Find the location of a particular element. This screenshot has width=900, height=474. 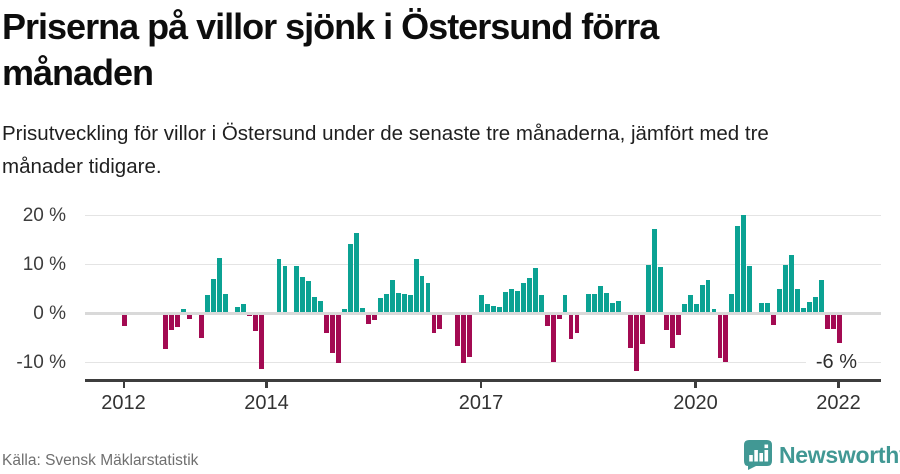

y-axis-label: -10 % is located at coordinates (41, 362).